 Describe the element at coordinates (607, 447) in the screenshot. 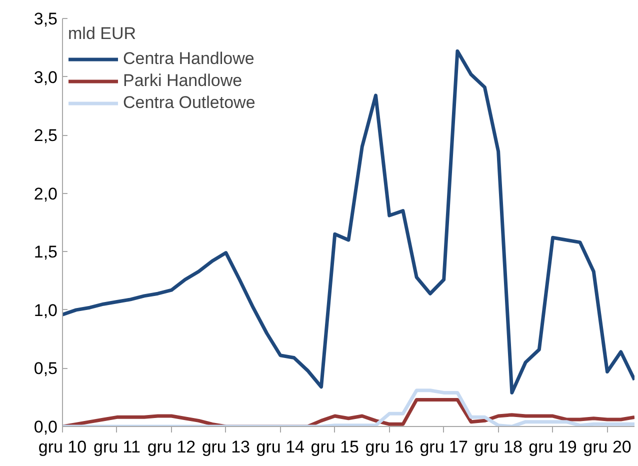

I see `x-tick-label: gru 20` at that location.